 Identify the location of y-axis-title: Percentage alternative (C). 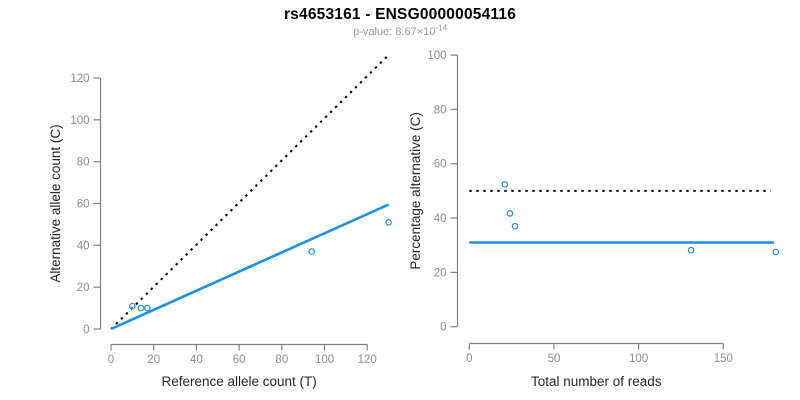
(415, 191).